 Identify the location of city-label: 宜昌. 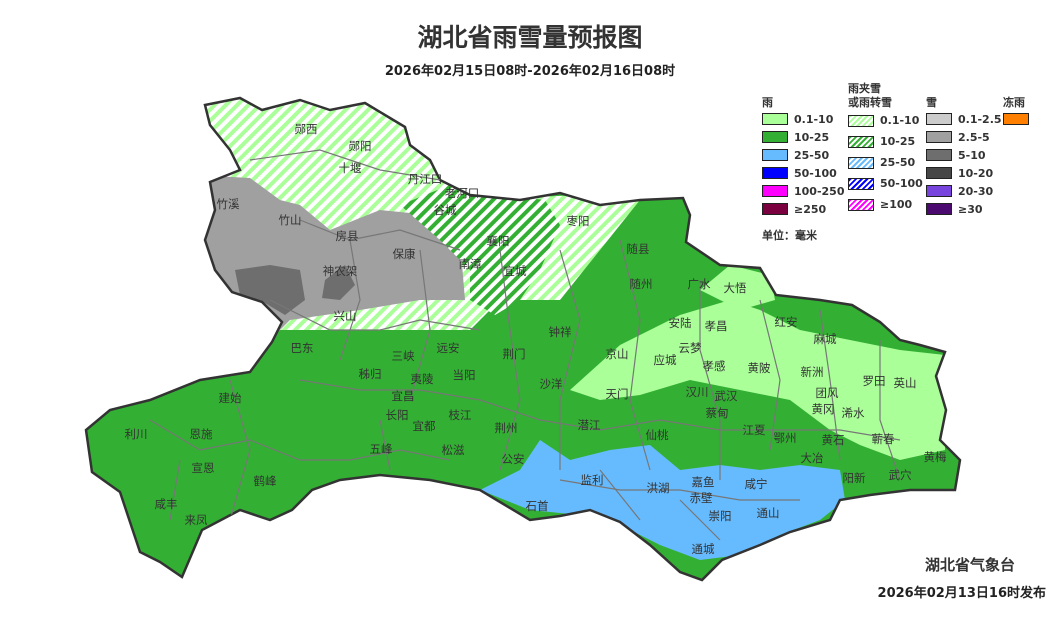
(403, 396).